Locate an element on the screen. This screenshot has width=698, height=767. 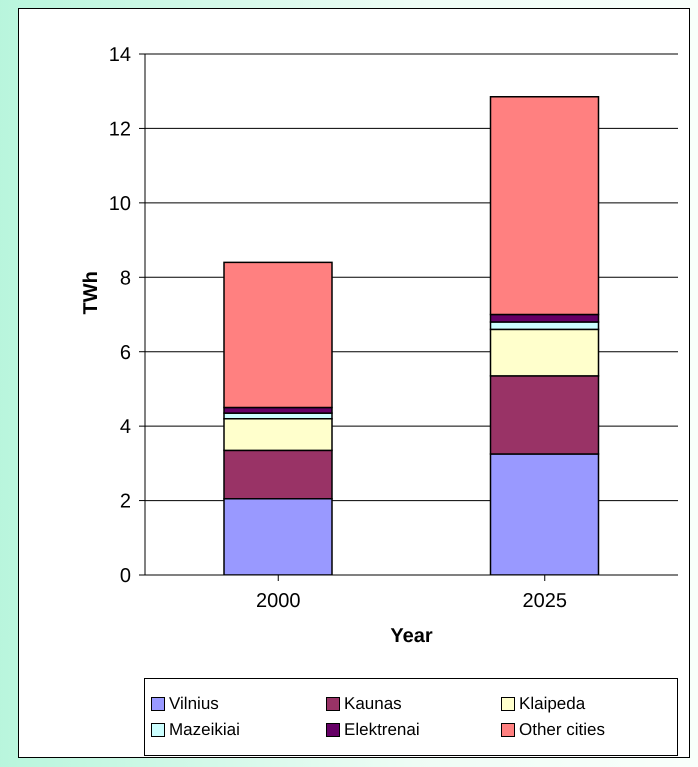
legend-label: Elektrenai is located at coordinates (382, 730).